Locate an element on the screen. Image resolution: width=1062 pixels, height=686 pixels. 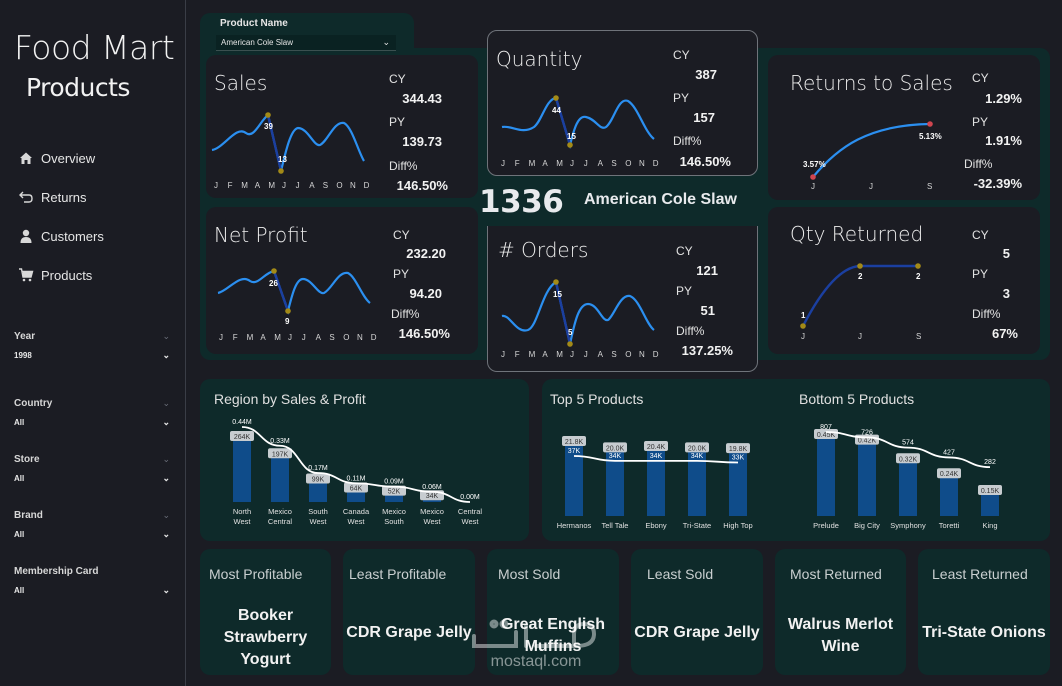
diff-label: Diff% is located at coordinates (687, 141).